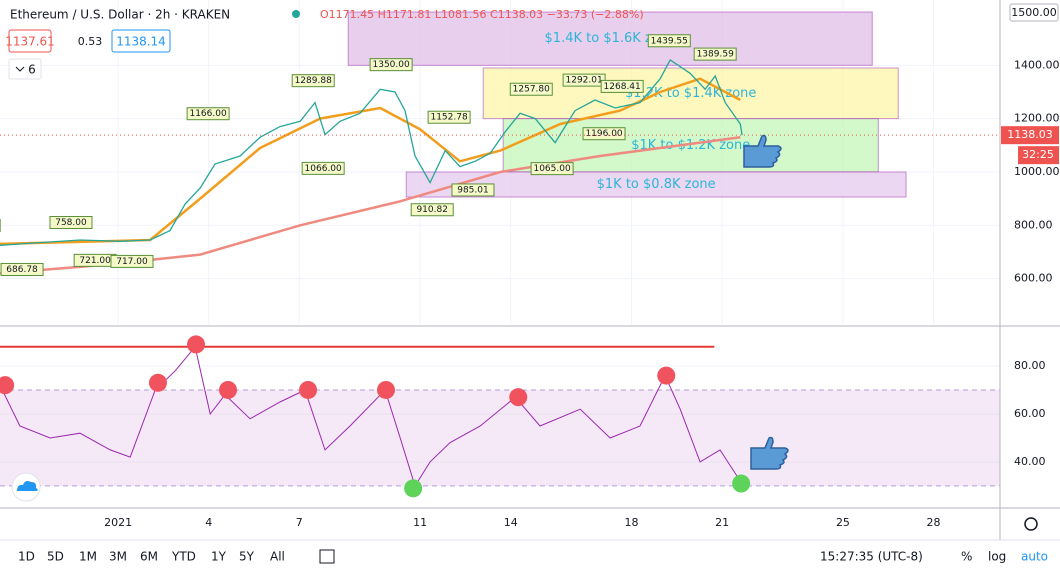 This screenshot has width=1060, height=574. I want to click on range-button: 3M, so click(118, 557).